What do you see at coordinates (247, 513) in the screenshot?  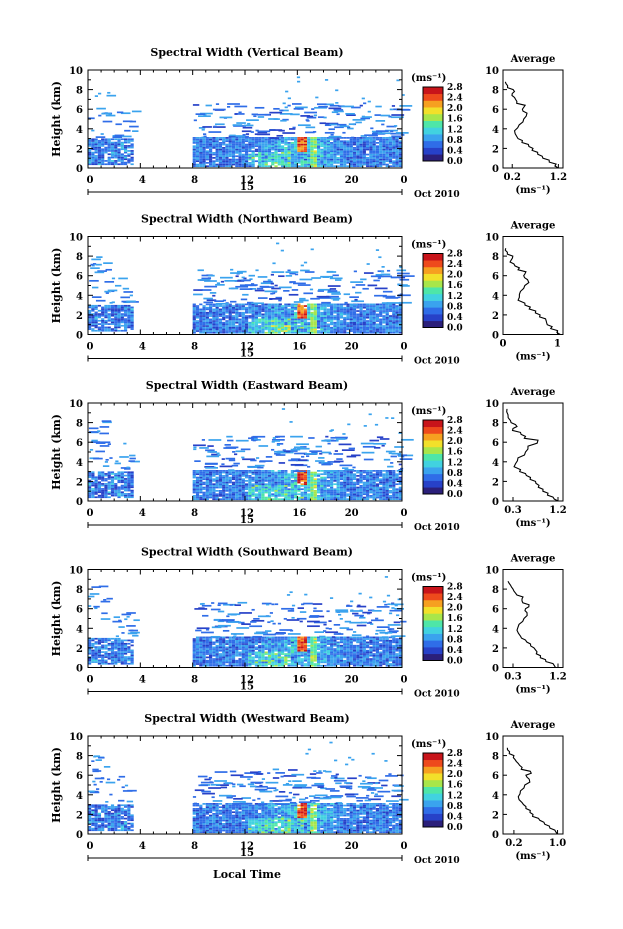 I see `x-tick-label: 12` at bounding box center [247, 513].